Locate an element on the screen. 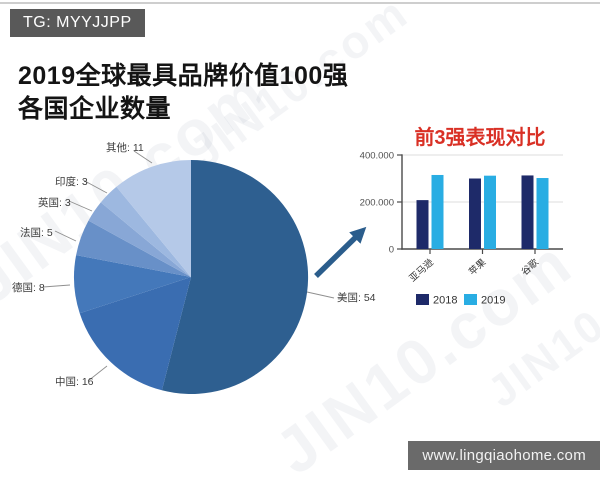  main-title-line1: 2019全球最具品牌价值100强 is located at coordinates (183, 76).